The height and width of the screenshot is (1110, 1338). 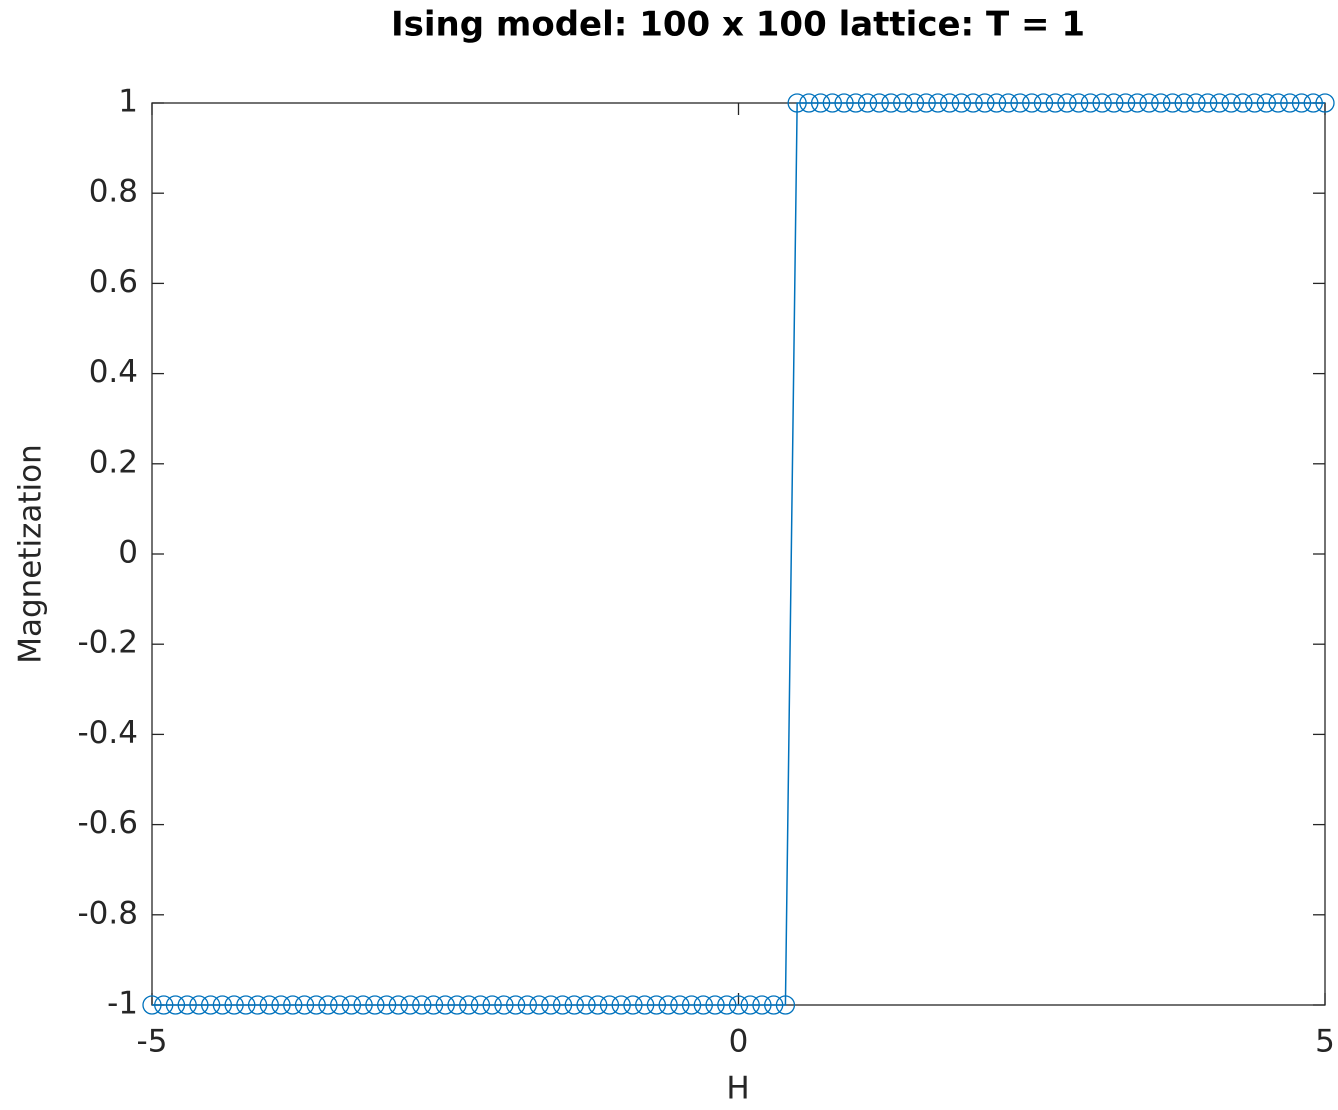 I want to click on y-tick-label: 0.4, so click(x=113, y=372).